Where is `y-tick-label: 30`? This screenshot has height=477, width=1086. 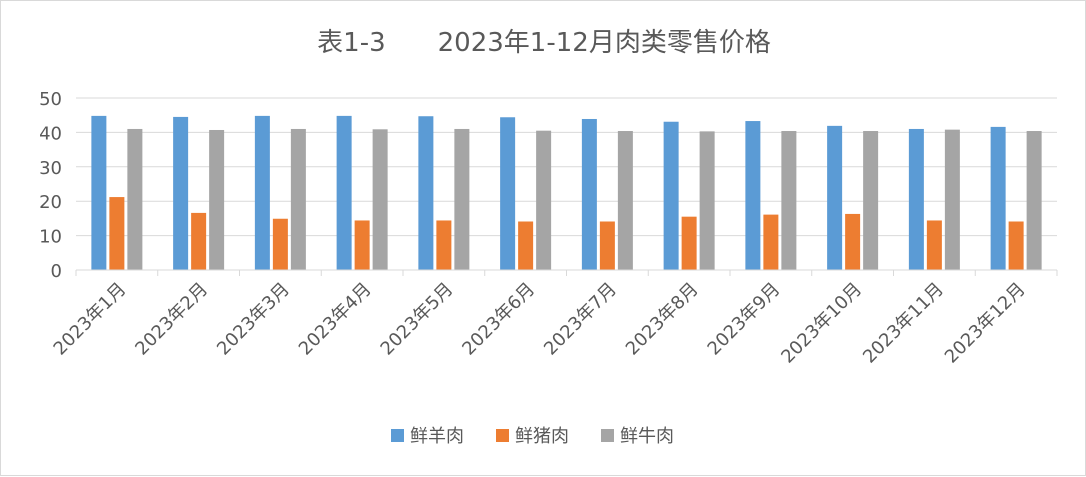 y-tick-label: 30 is located at coordinates (50, 168).